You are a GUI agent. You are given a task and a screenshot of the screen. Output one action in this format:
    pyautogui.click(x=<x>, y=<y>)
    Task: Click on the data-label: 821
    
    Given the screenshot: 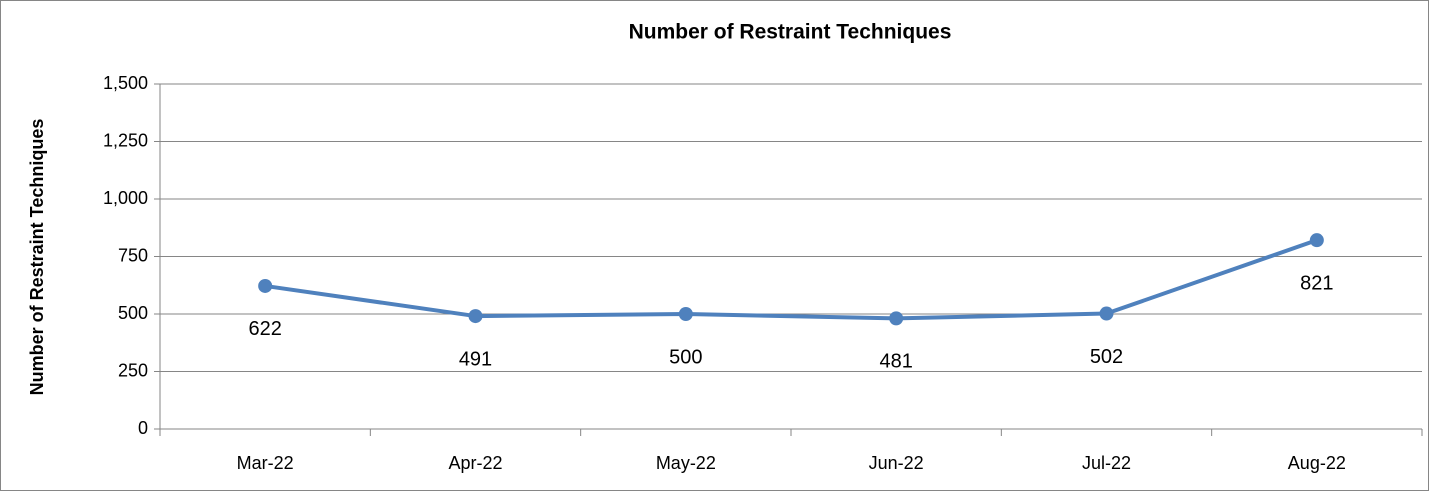 What is the action you would take?
    pyautogui.click(x=1316, y=283)
    